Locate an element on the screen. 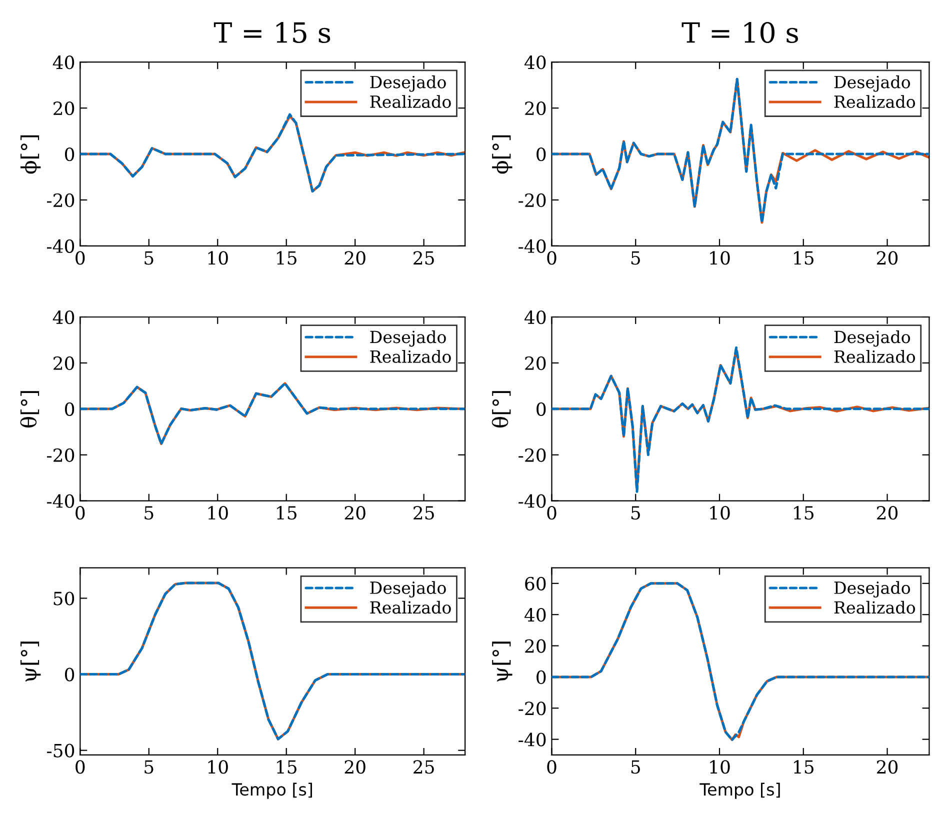  y-tick-label: 60 is located at coordinates (535, 583).